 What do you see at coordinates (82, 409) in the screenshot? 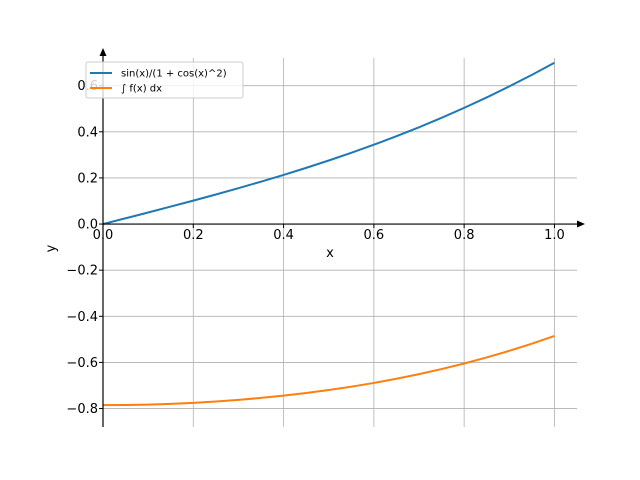
I see `y-tick-label: −0.8` at bounding box center [82, 409].